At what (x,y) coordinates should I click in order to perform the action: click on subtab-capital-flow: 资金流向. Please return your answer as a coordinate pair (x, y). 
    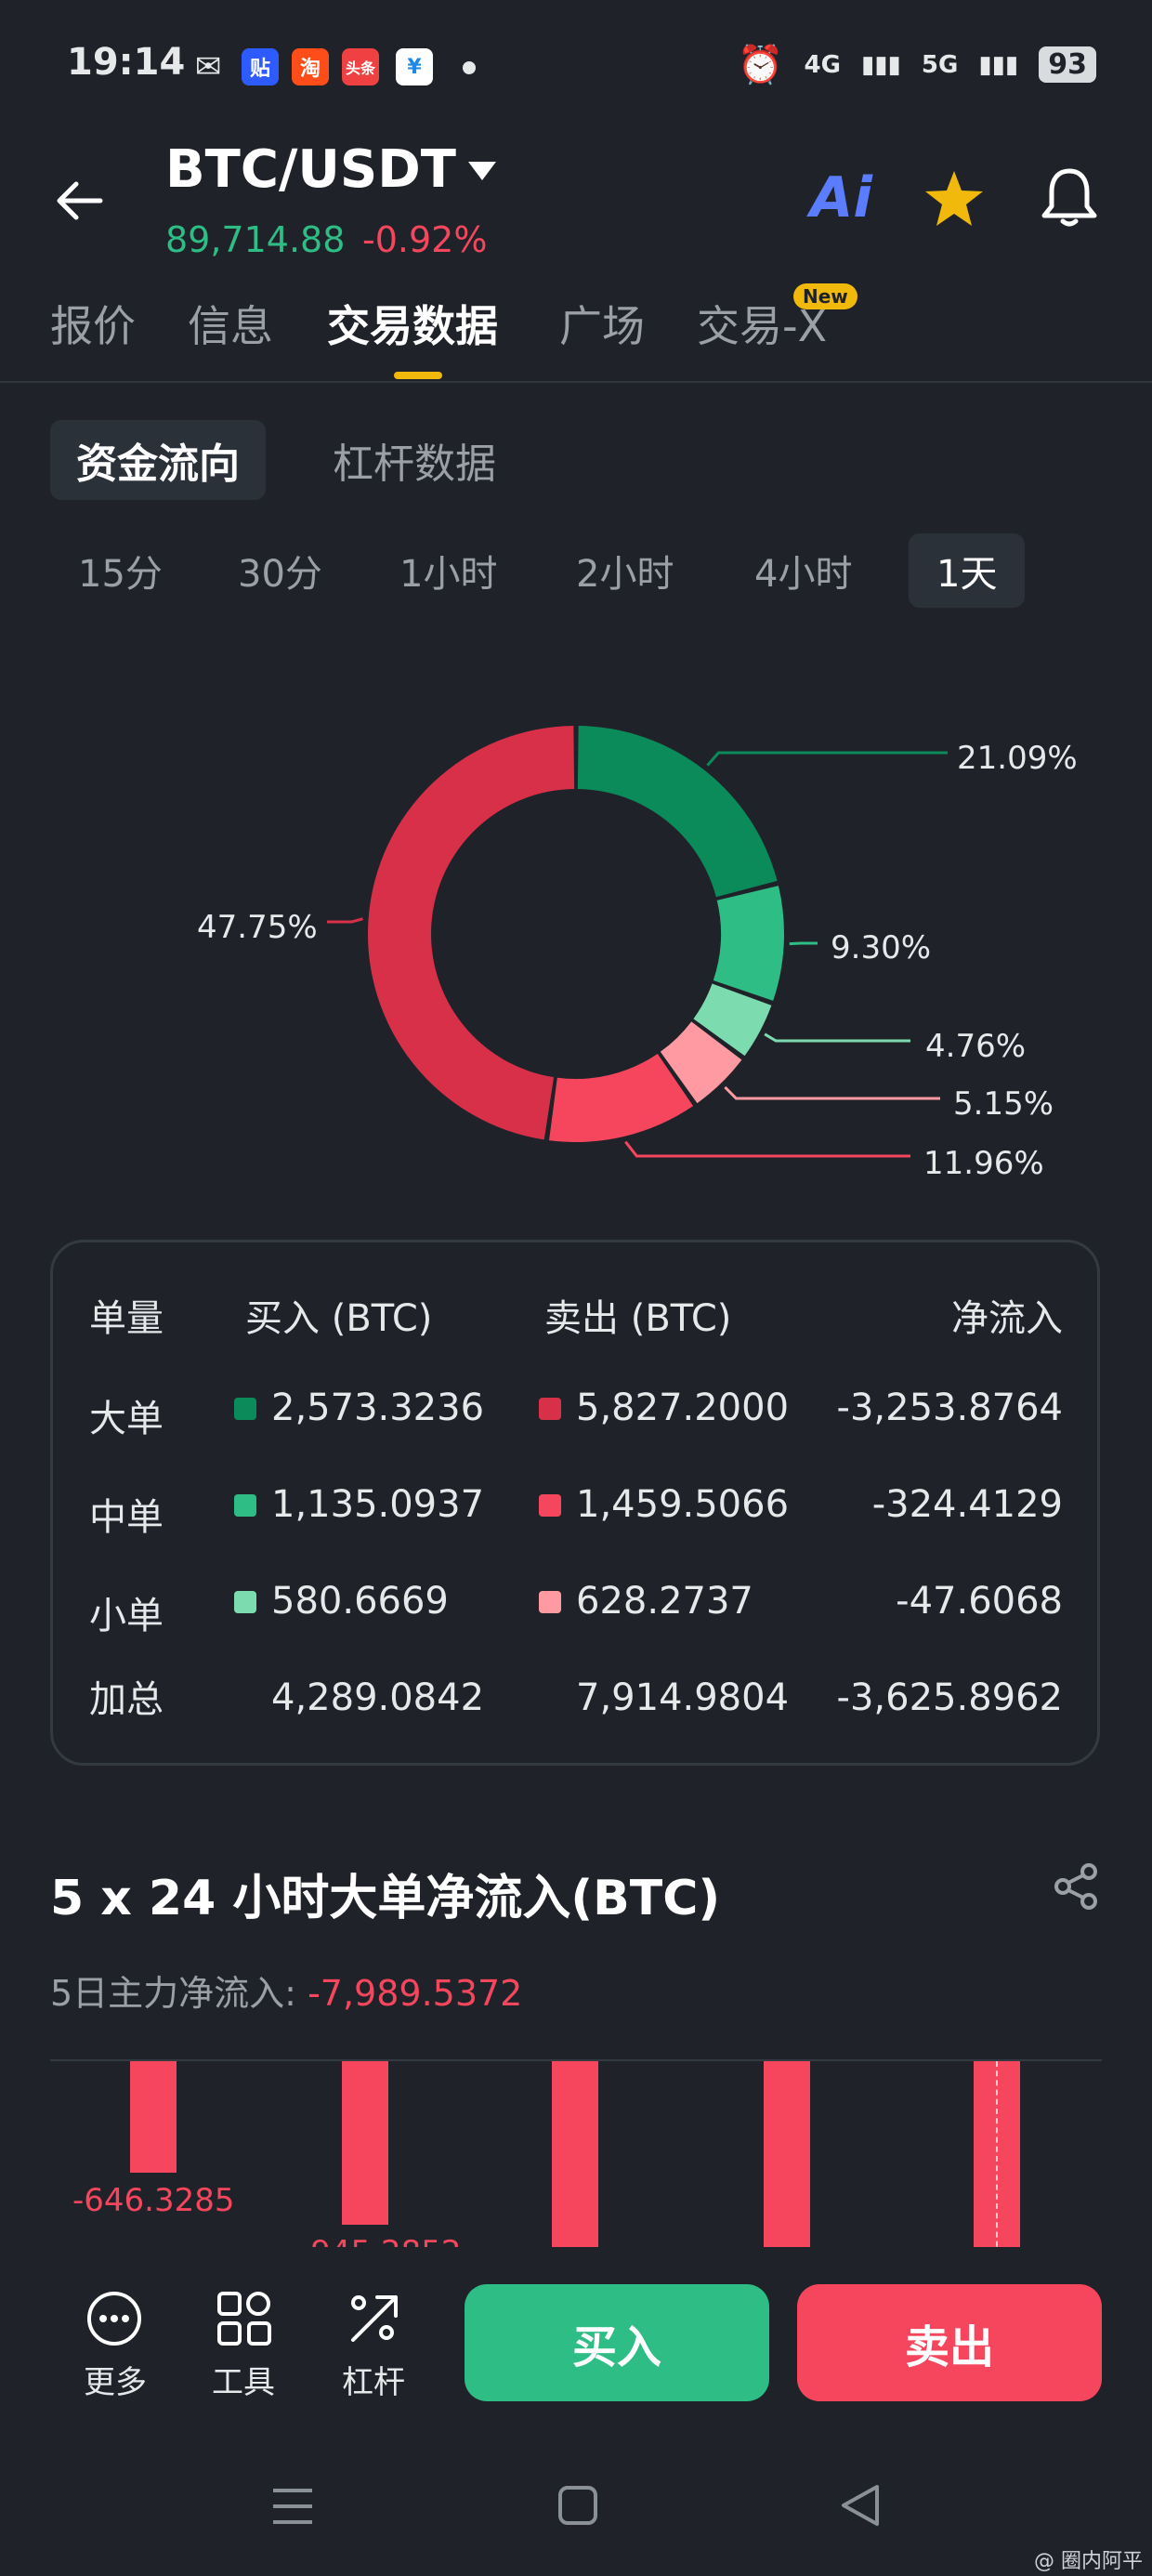
    Looking at the image, I should click on (158, 460).